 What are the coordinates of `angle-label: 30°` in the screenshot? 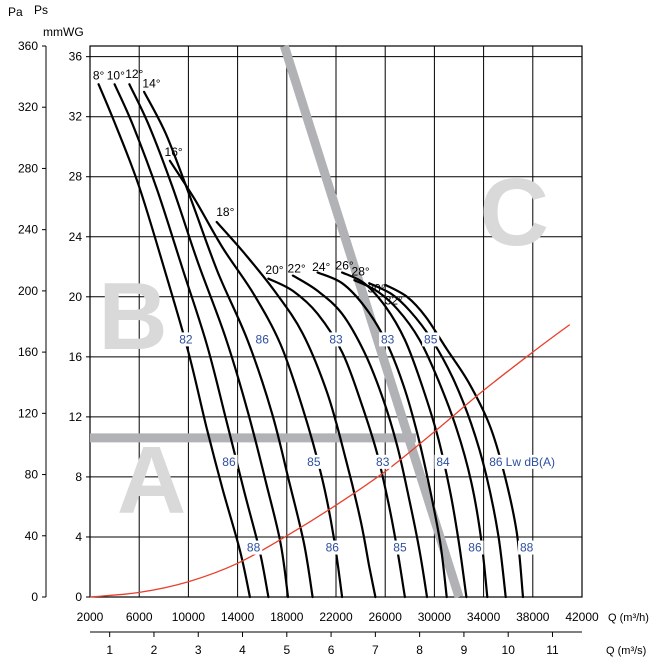 It's located at (377, 288).